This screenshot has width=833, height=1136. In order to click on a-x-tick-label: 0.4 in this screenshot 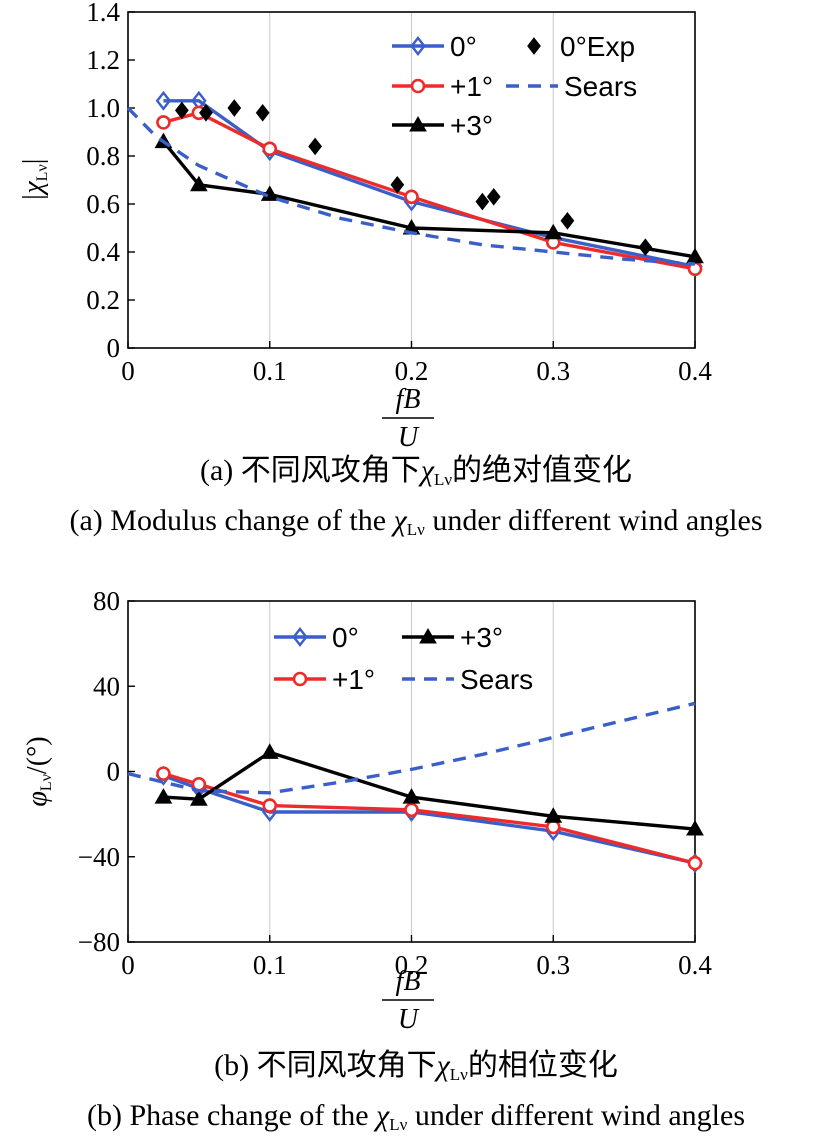, I will do `click(695, 371)`.